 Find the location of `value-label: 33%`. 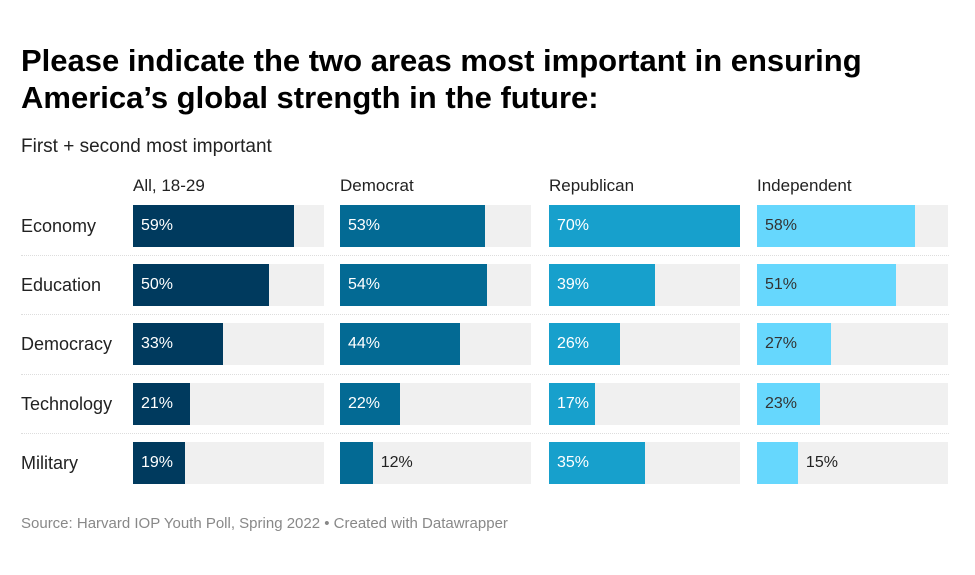

value-label: 33% is located at coordinates (157, 344).